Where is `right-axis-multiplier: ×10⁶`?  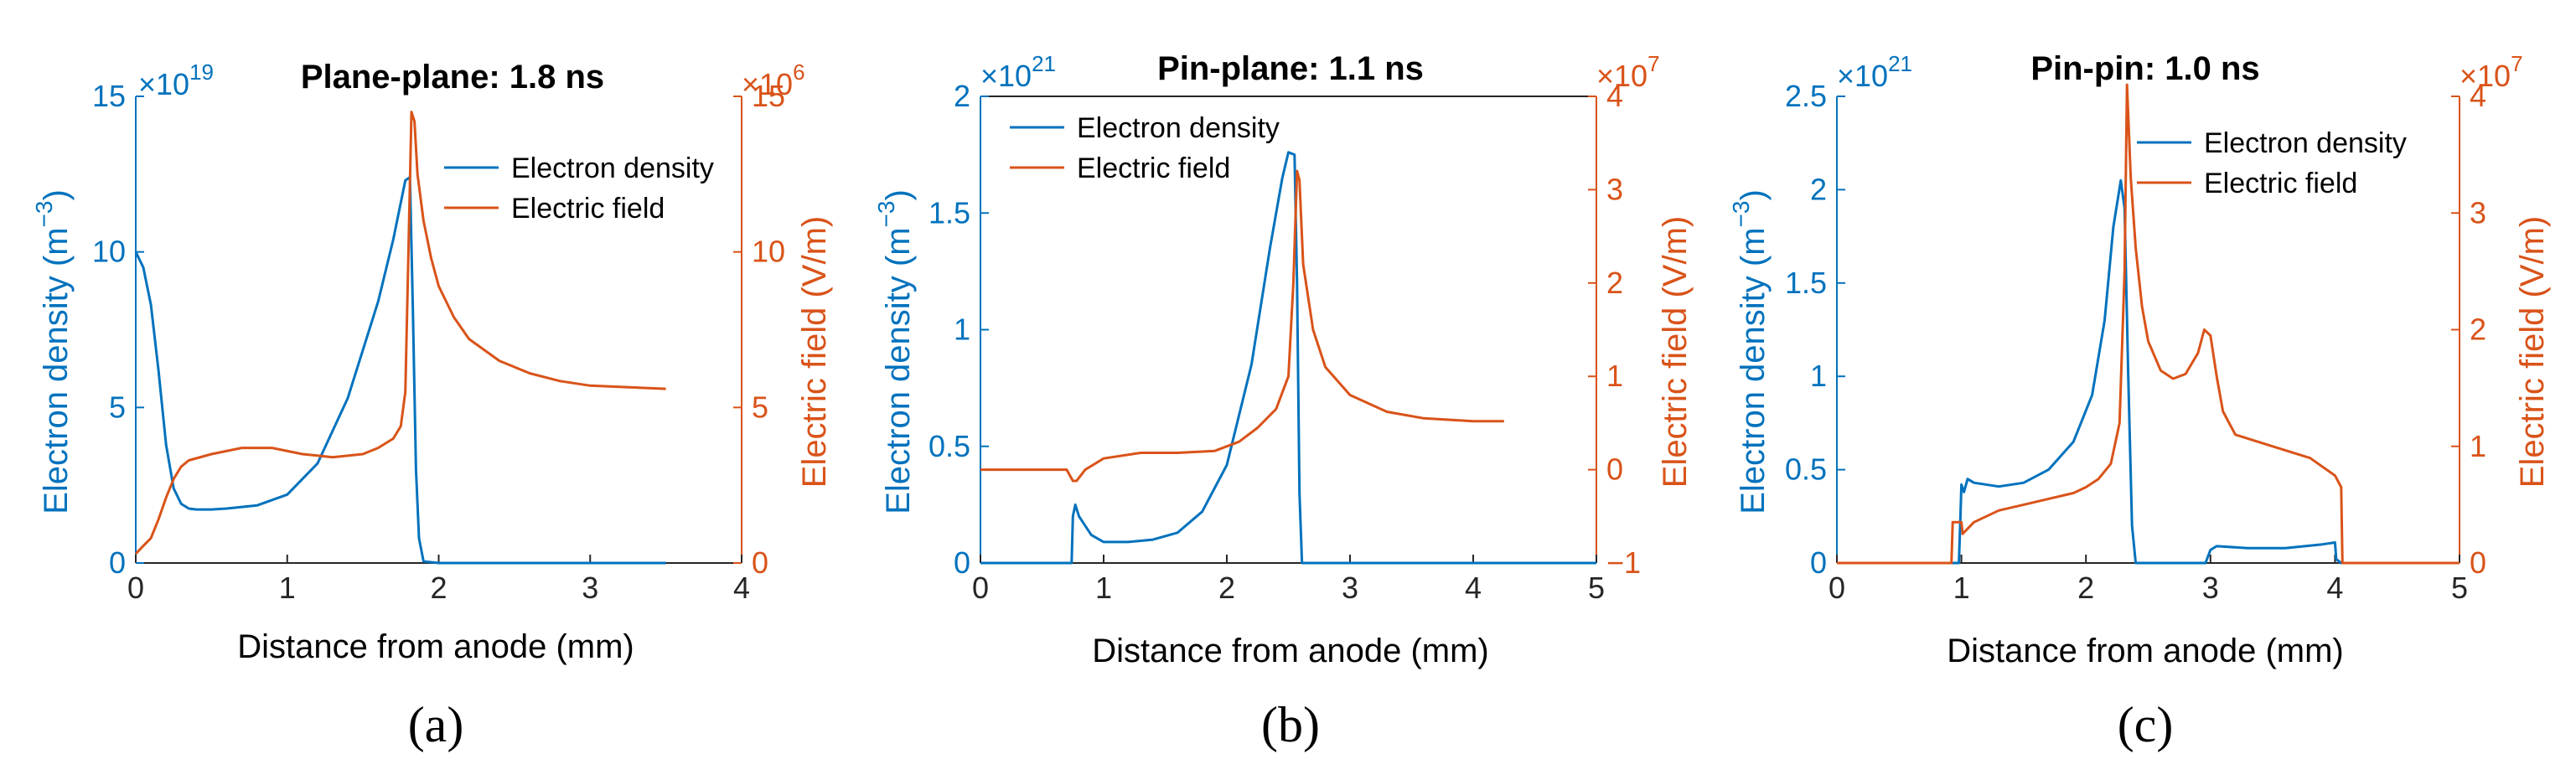
right-axis-multiplier: ×10⁶ is located at coordinates (773, 80).